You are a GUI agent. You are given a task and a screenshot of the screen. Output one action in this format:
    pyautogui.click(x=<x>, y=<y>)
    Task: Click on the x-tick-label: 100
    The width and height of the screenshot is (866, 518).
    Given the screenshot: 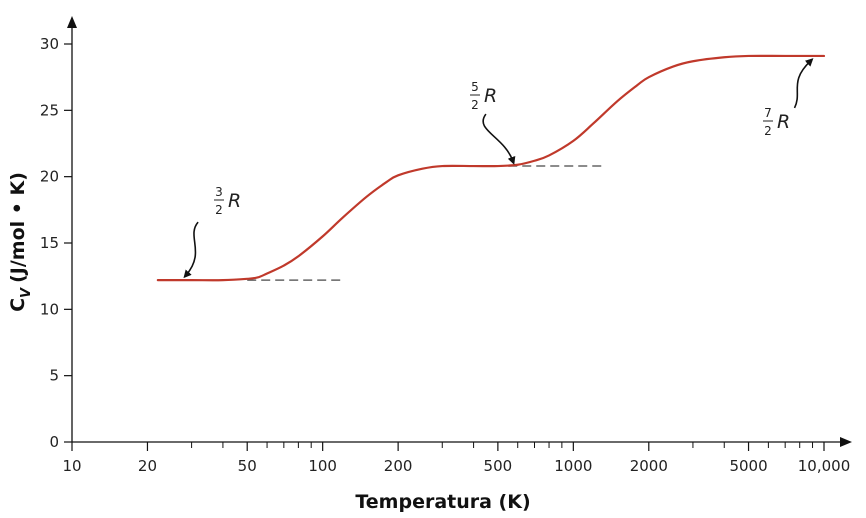 What is the action you would take?
    pyautogui.click(x=322, y=466)
    